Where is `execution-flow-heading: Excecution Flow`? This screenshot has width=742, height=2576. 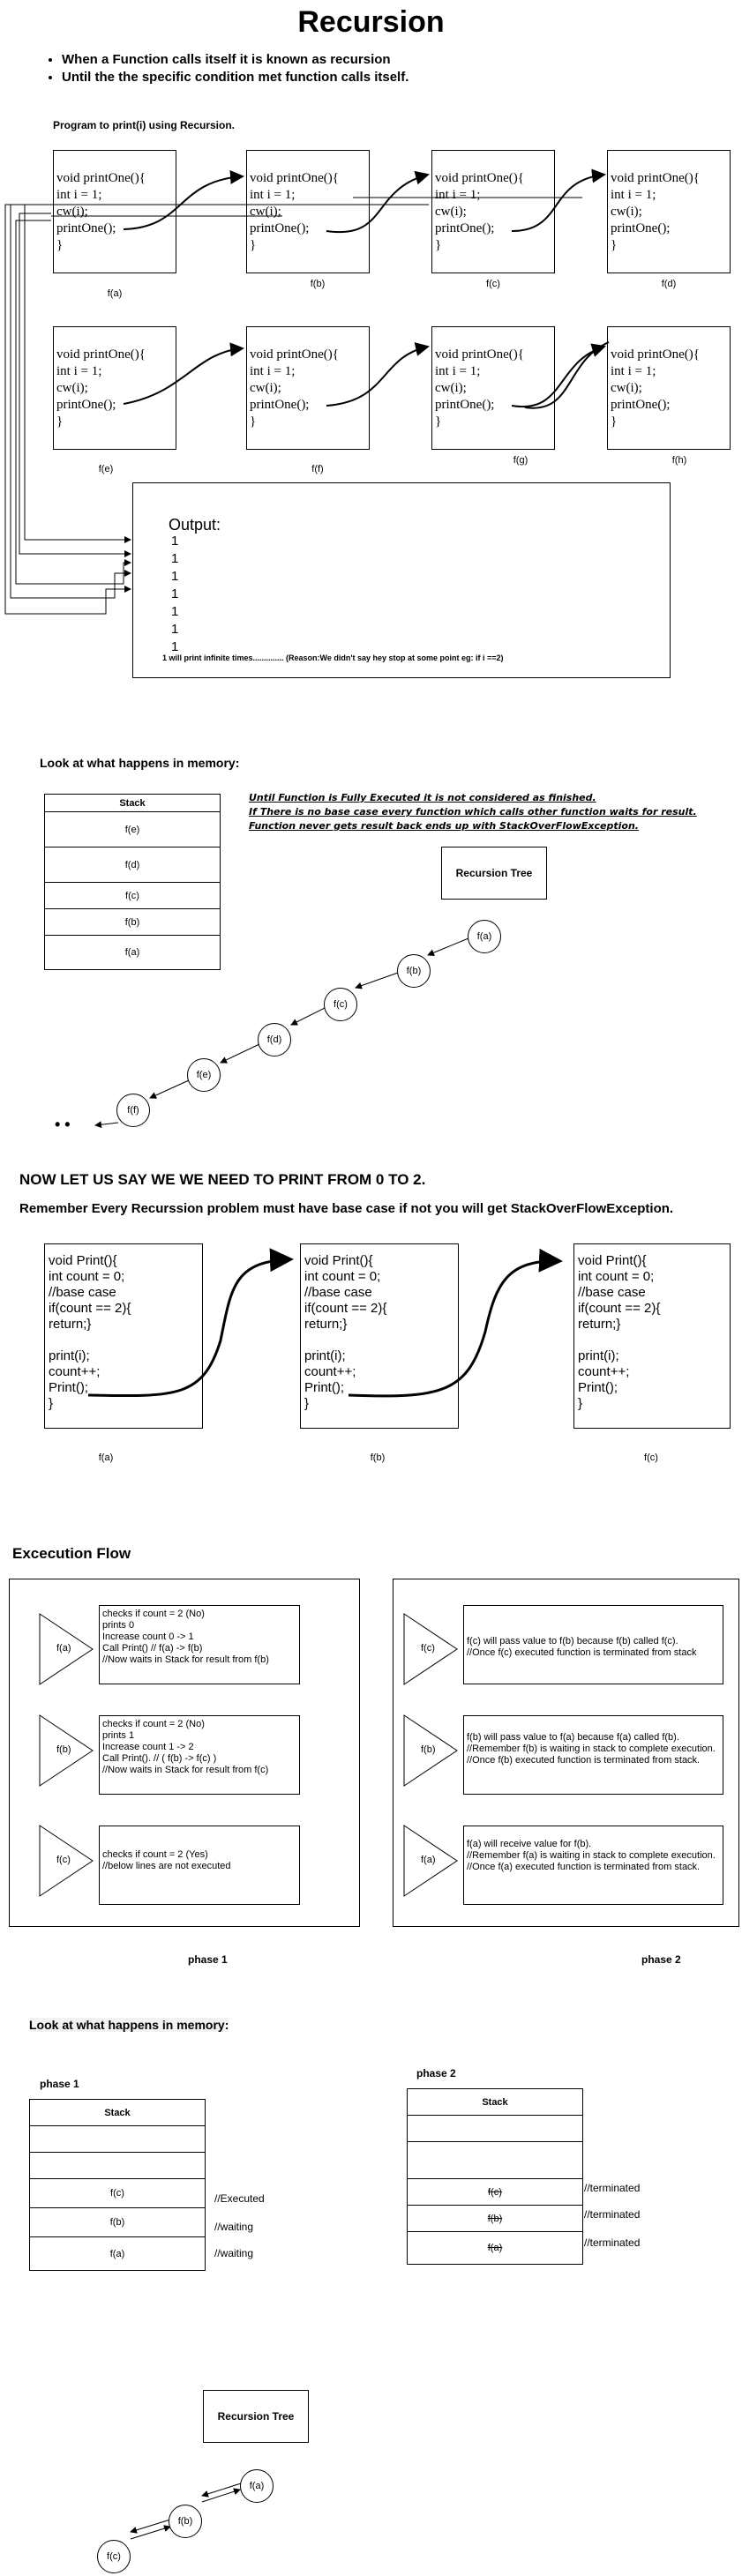
execution-flow-heading: Excecution Flow is located at coordinates (71, 1553).